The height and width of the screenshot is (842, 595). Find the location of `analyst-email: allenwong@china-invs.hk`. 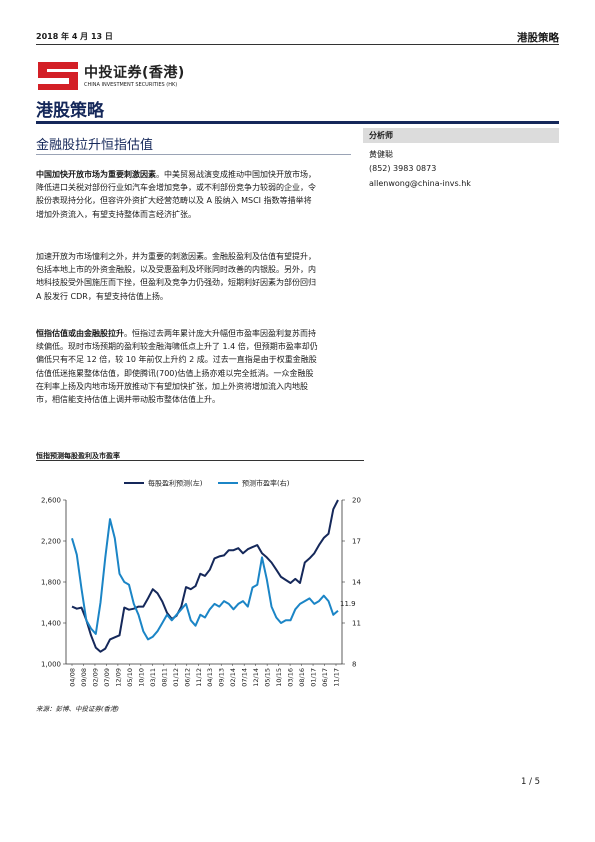

analyst-email: allenwong@china-invs.hk is located at coordinates (420, 183).